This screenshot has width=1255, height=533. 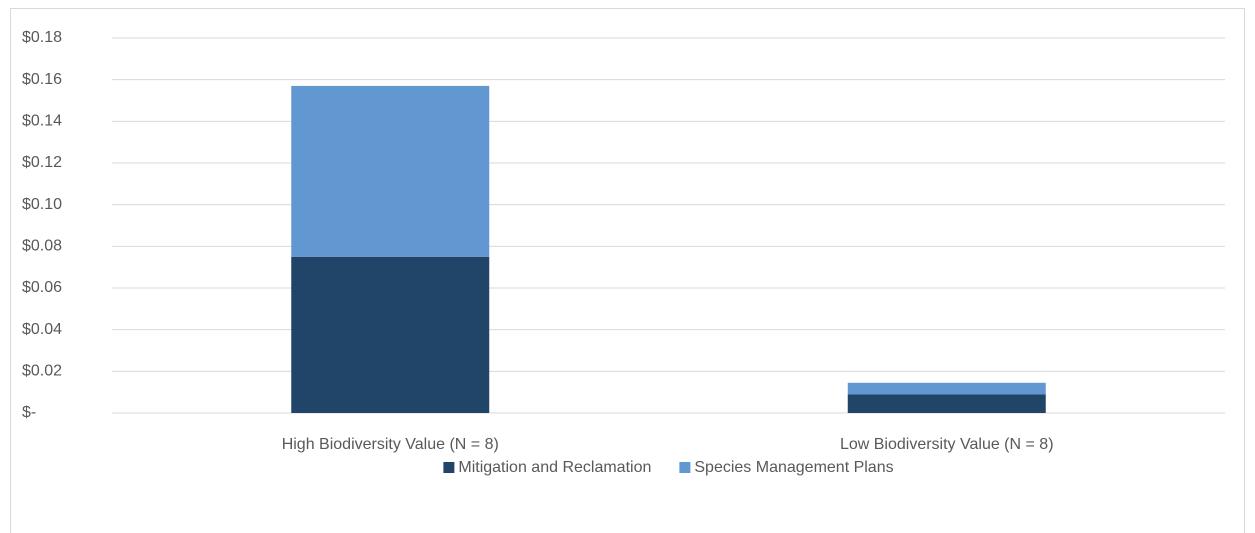 I want to click on y-tick-label: $0.12, so click(x=42, y=162).